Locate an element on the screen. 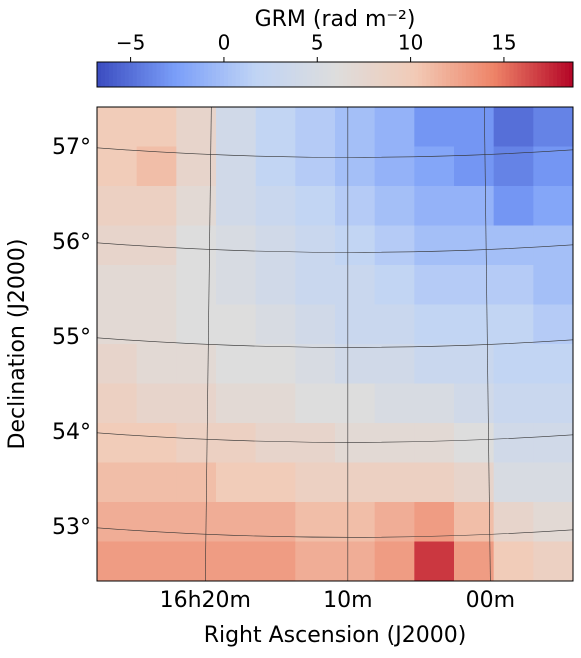  colorbar-tick-label: 15 is located at coordinates (503, 43).